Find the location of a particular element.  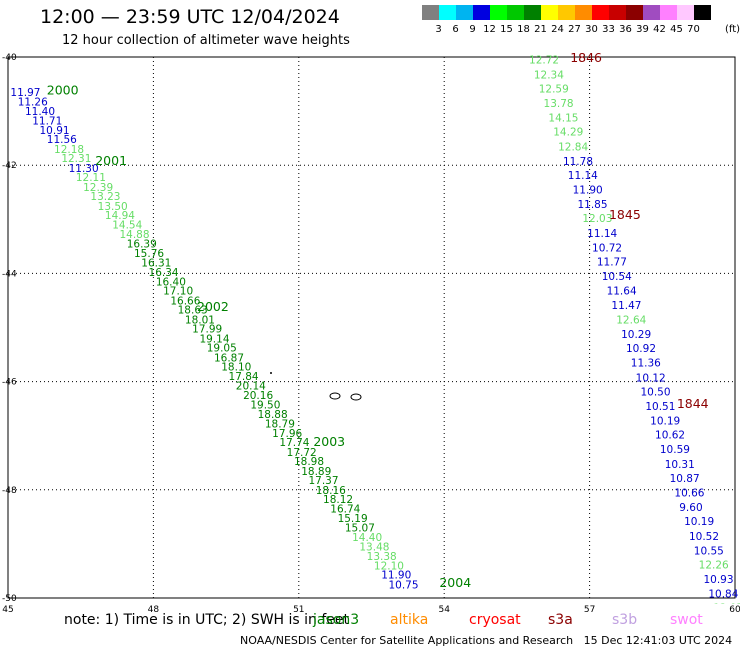

satellite-swot: swot is located at coordinates (686, 620).